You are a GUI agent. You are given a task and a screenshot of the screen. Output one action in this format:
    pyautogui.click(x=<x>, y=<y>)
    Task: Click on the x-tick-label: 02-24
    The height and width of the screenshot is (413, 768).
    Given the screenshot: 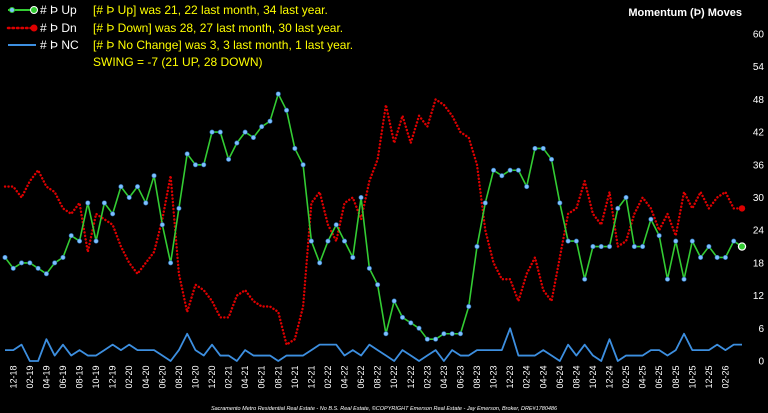 What is the action you would take?
    pyautogui.click(x=527, y=376)
    